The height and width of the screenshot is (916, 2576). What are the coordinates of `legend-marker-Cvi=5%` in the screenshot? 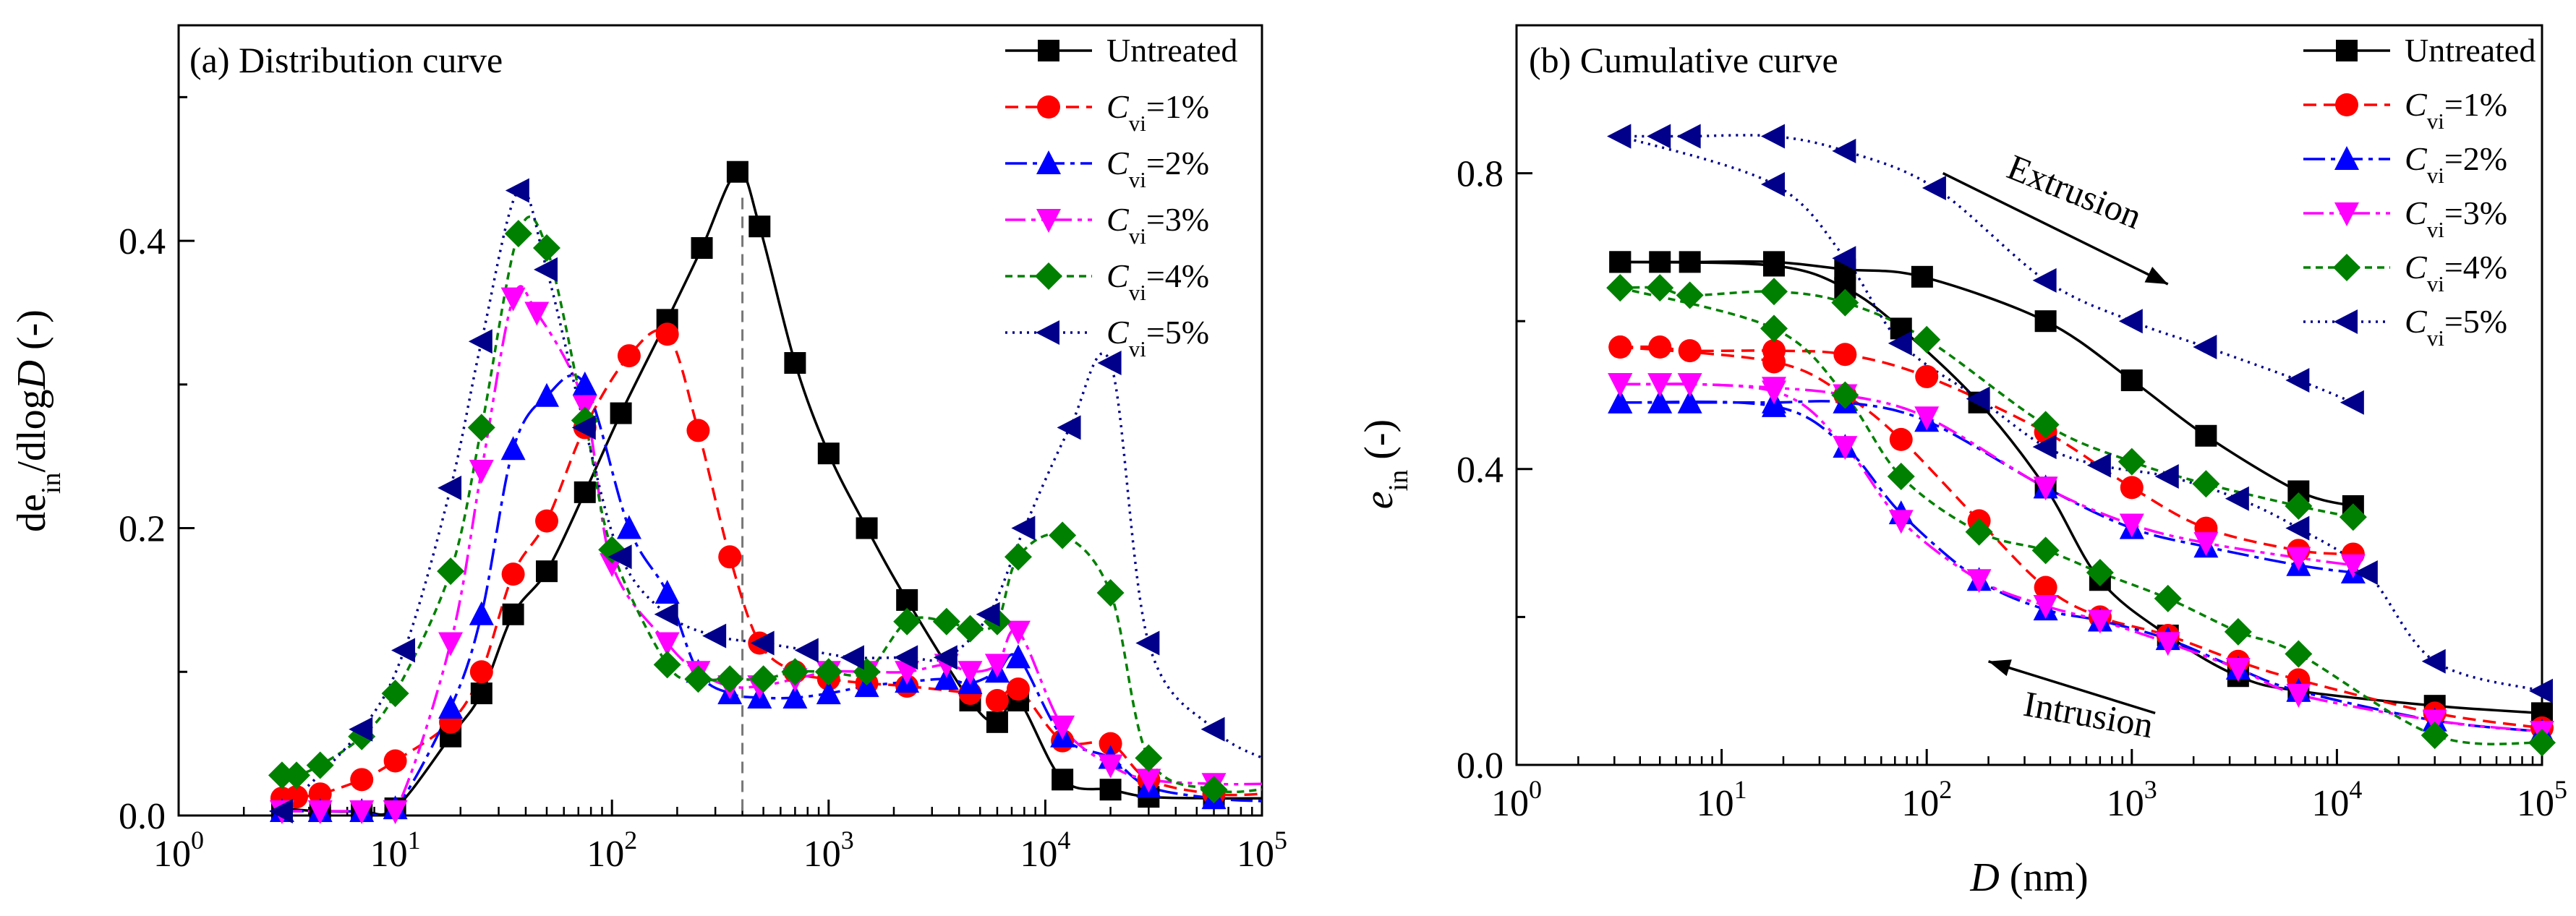 It's located at (1047, 332).